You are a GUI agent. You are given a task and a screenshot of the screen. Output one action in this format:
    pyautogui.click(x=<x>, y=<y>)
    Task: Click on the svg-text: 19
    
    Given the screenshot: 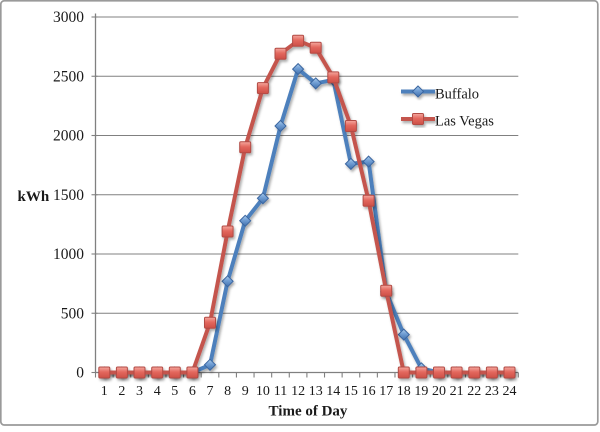 What is the action you would take?
    pyautogui.click(x=421, y=391)
    